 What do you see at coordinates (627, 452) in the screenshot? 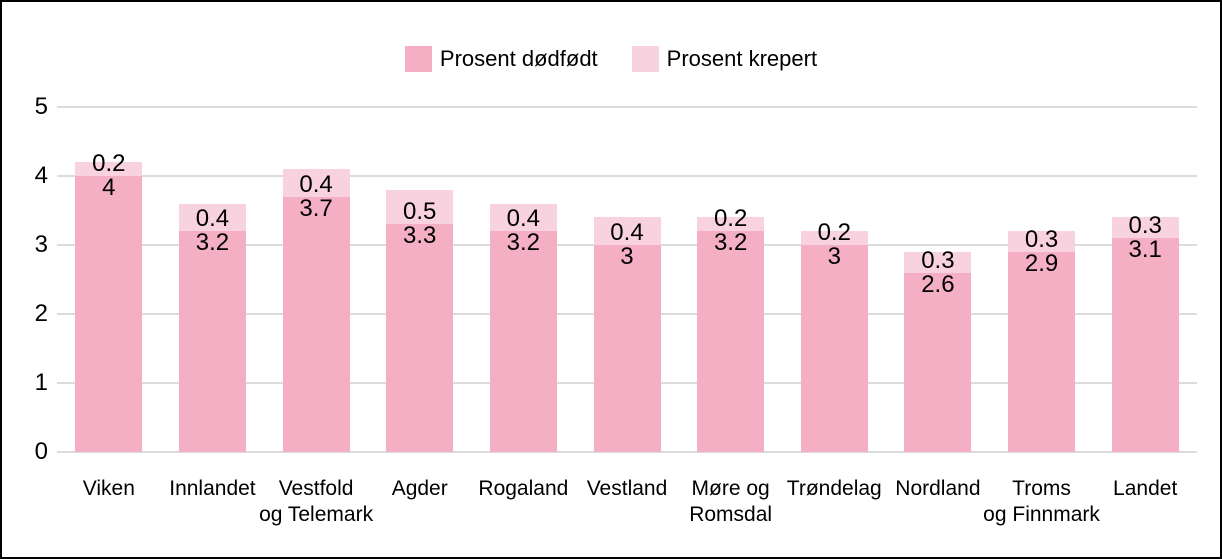
I see `gridline-y0` at bounding box center [627, 452].